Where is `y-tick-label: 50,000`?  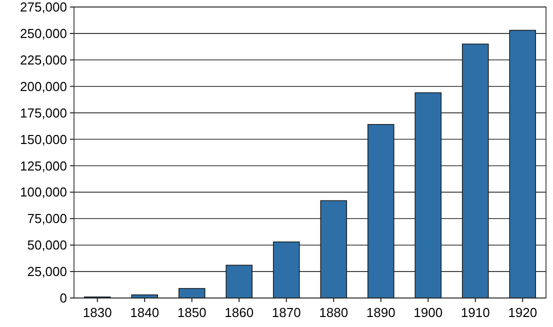 y-tick-label: 50,000 is located at coordinates (47, 245).